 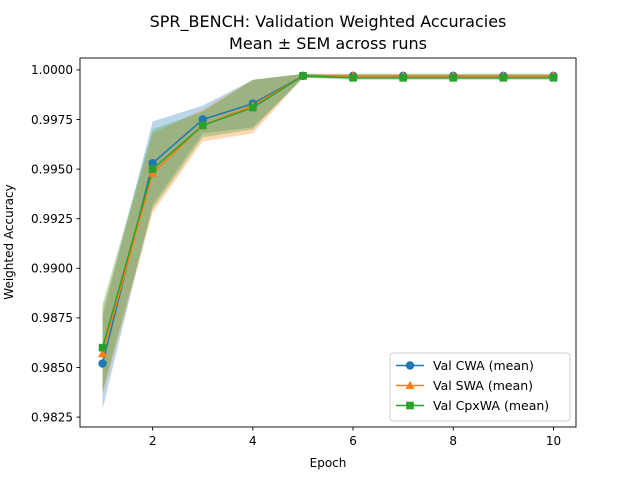 What do you see at coordinates (553, 441) in the screenshot?
I see `x-tick-label: 10` at bounding box center [553, 441].